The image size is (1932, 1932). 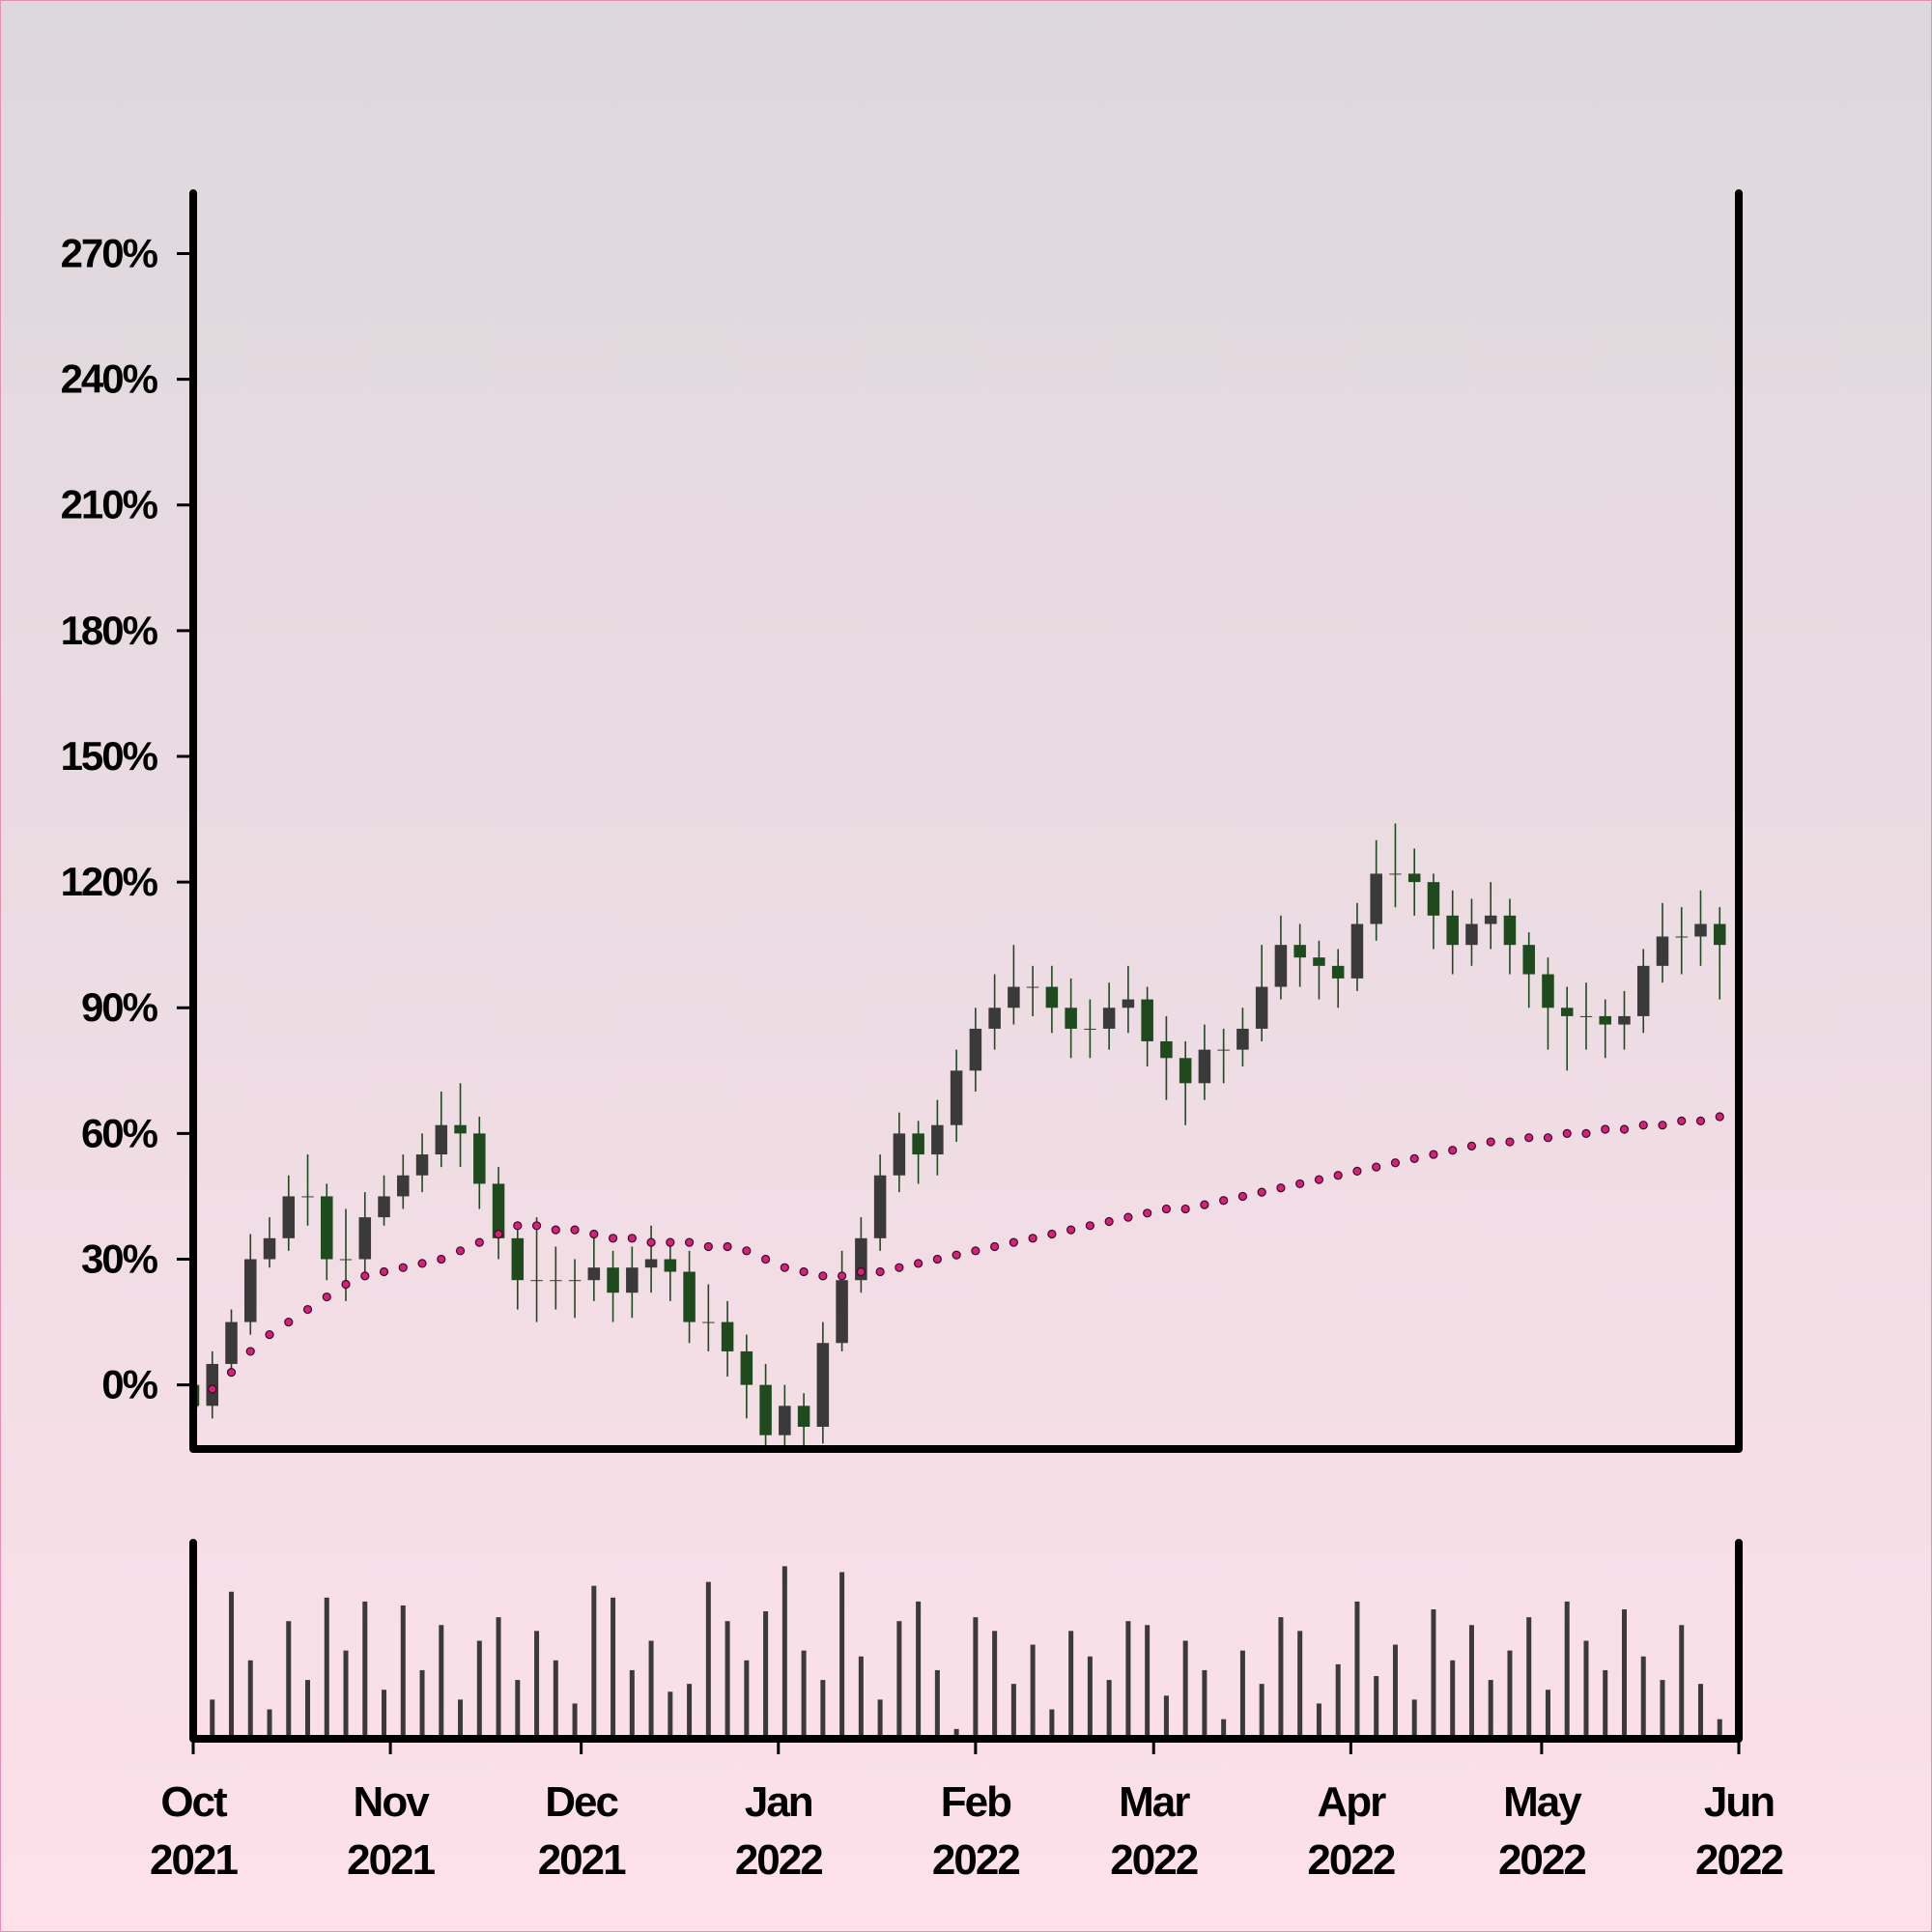 I want to click on x-tick-label: Dec 2021, so click(x=582, y=1831).